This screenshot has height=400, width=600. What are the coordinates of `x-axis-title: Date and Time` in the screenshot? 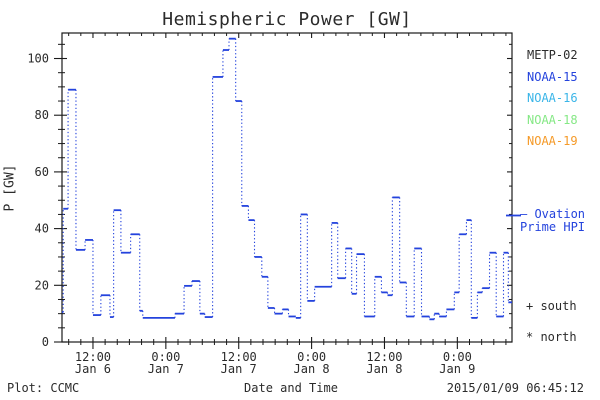 It's located at (291, 388).